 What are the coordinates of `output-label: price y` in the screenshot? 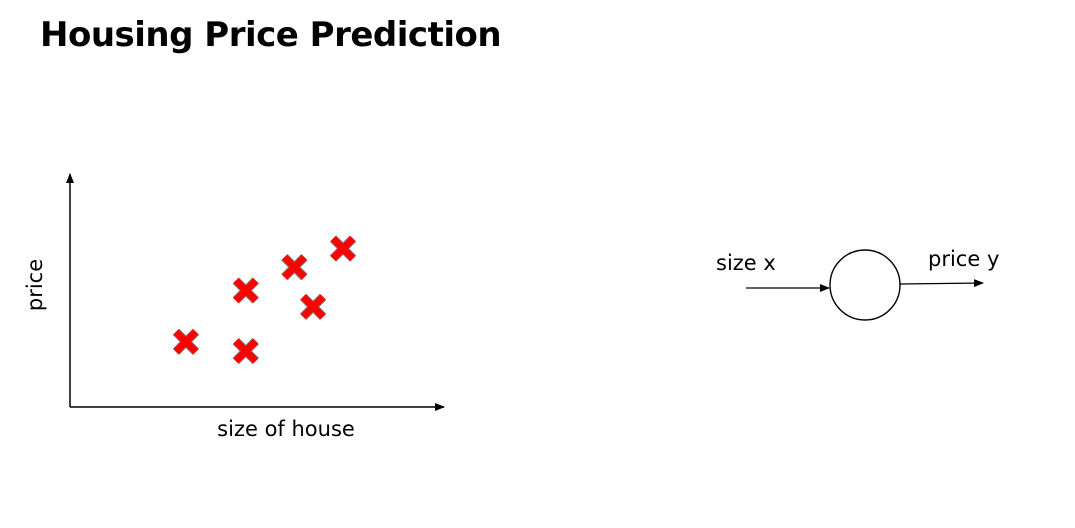 It's located at (963, 259).